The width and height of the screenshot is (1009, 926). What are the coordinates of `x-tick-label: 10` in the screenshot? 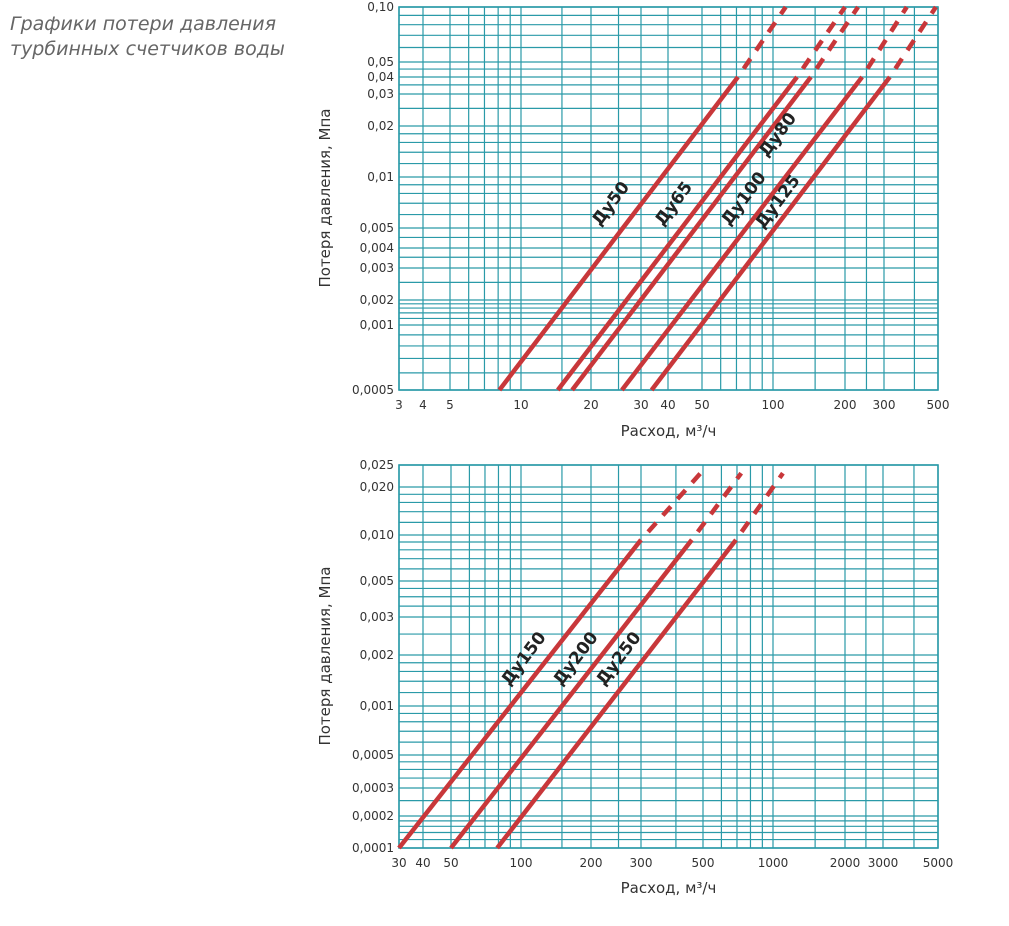 It's located at (520, 405).